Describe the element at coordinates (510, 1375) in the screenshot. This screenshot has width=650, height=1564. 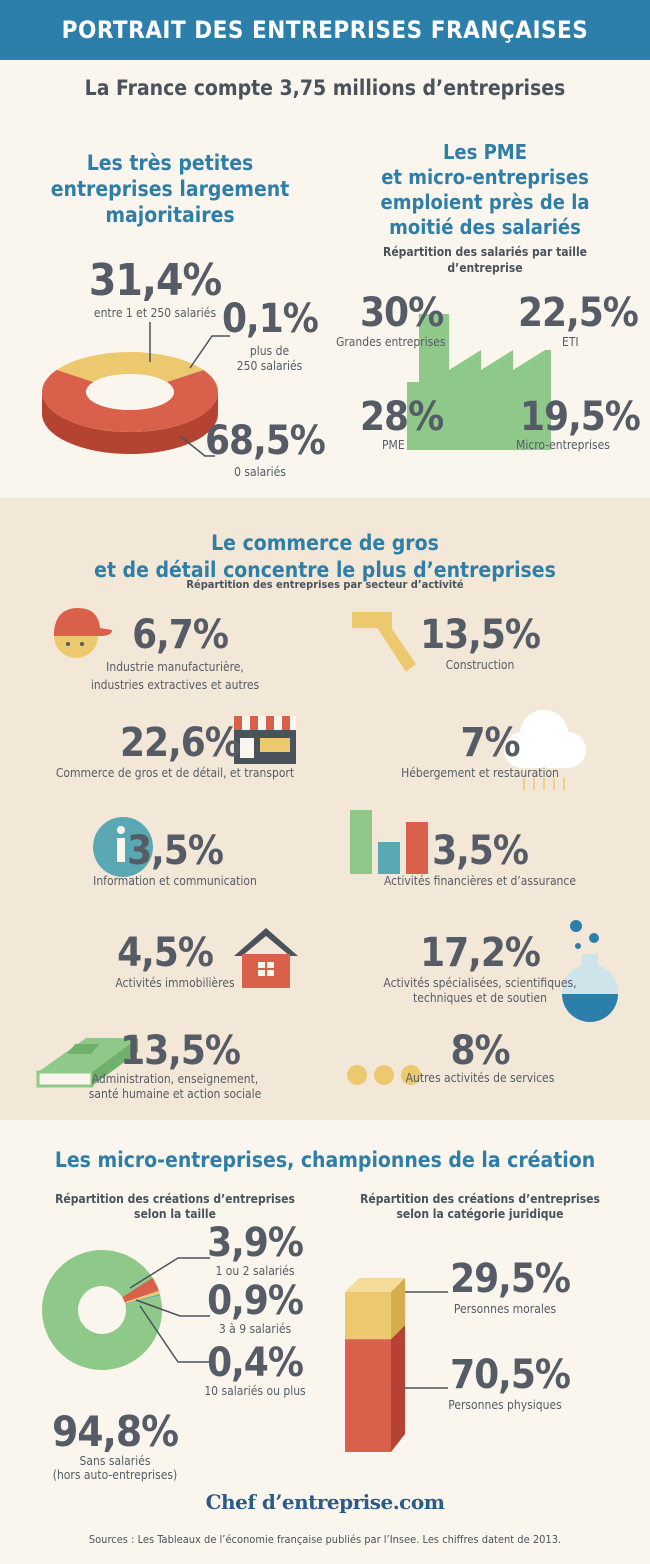
I see `legal-pct-2: 70,5%` at that location.